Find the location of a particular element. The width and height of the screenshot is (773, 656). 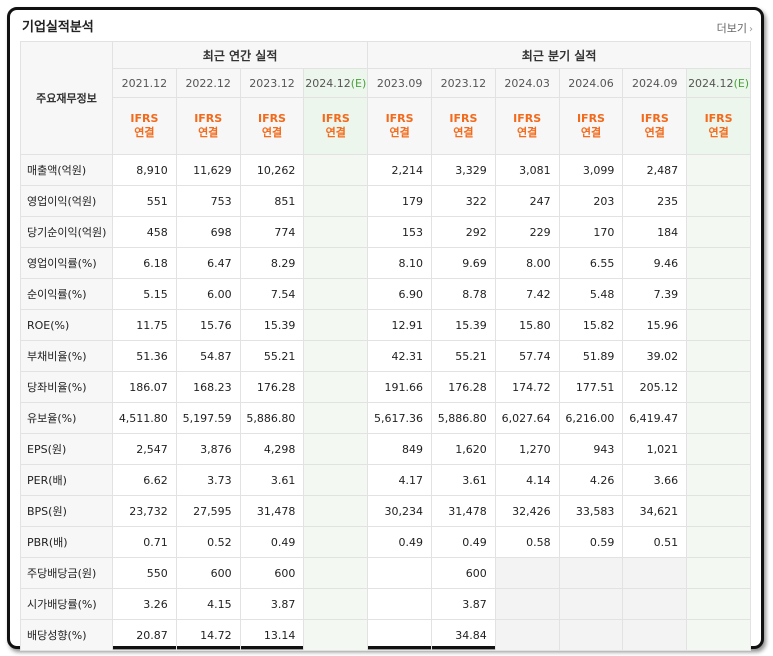

value-cell: 15.76 is located at coordinates (208, 325).